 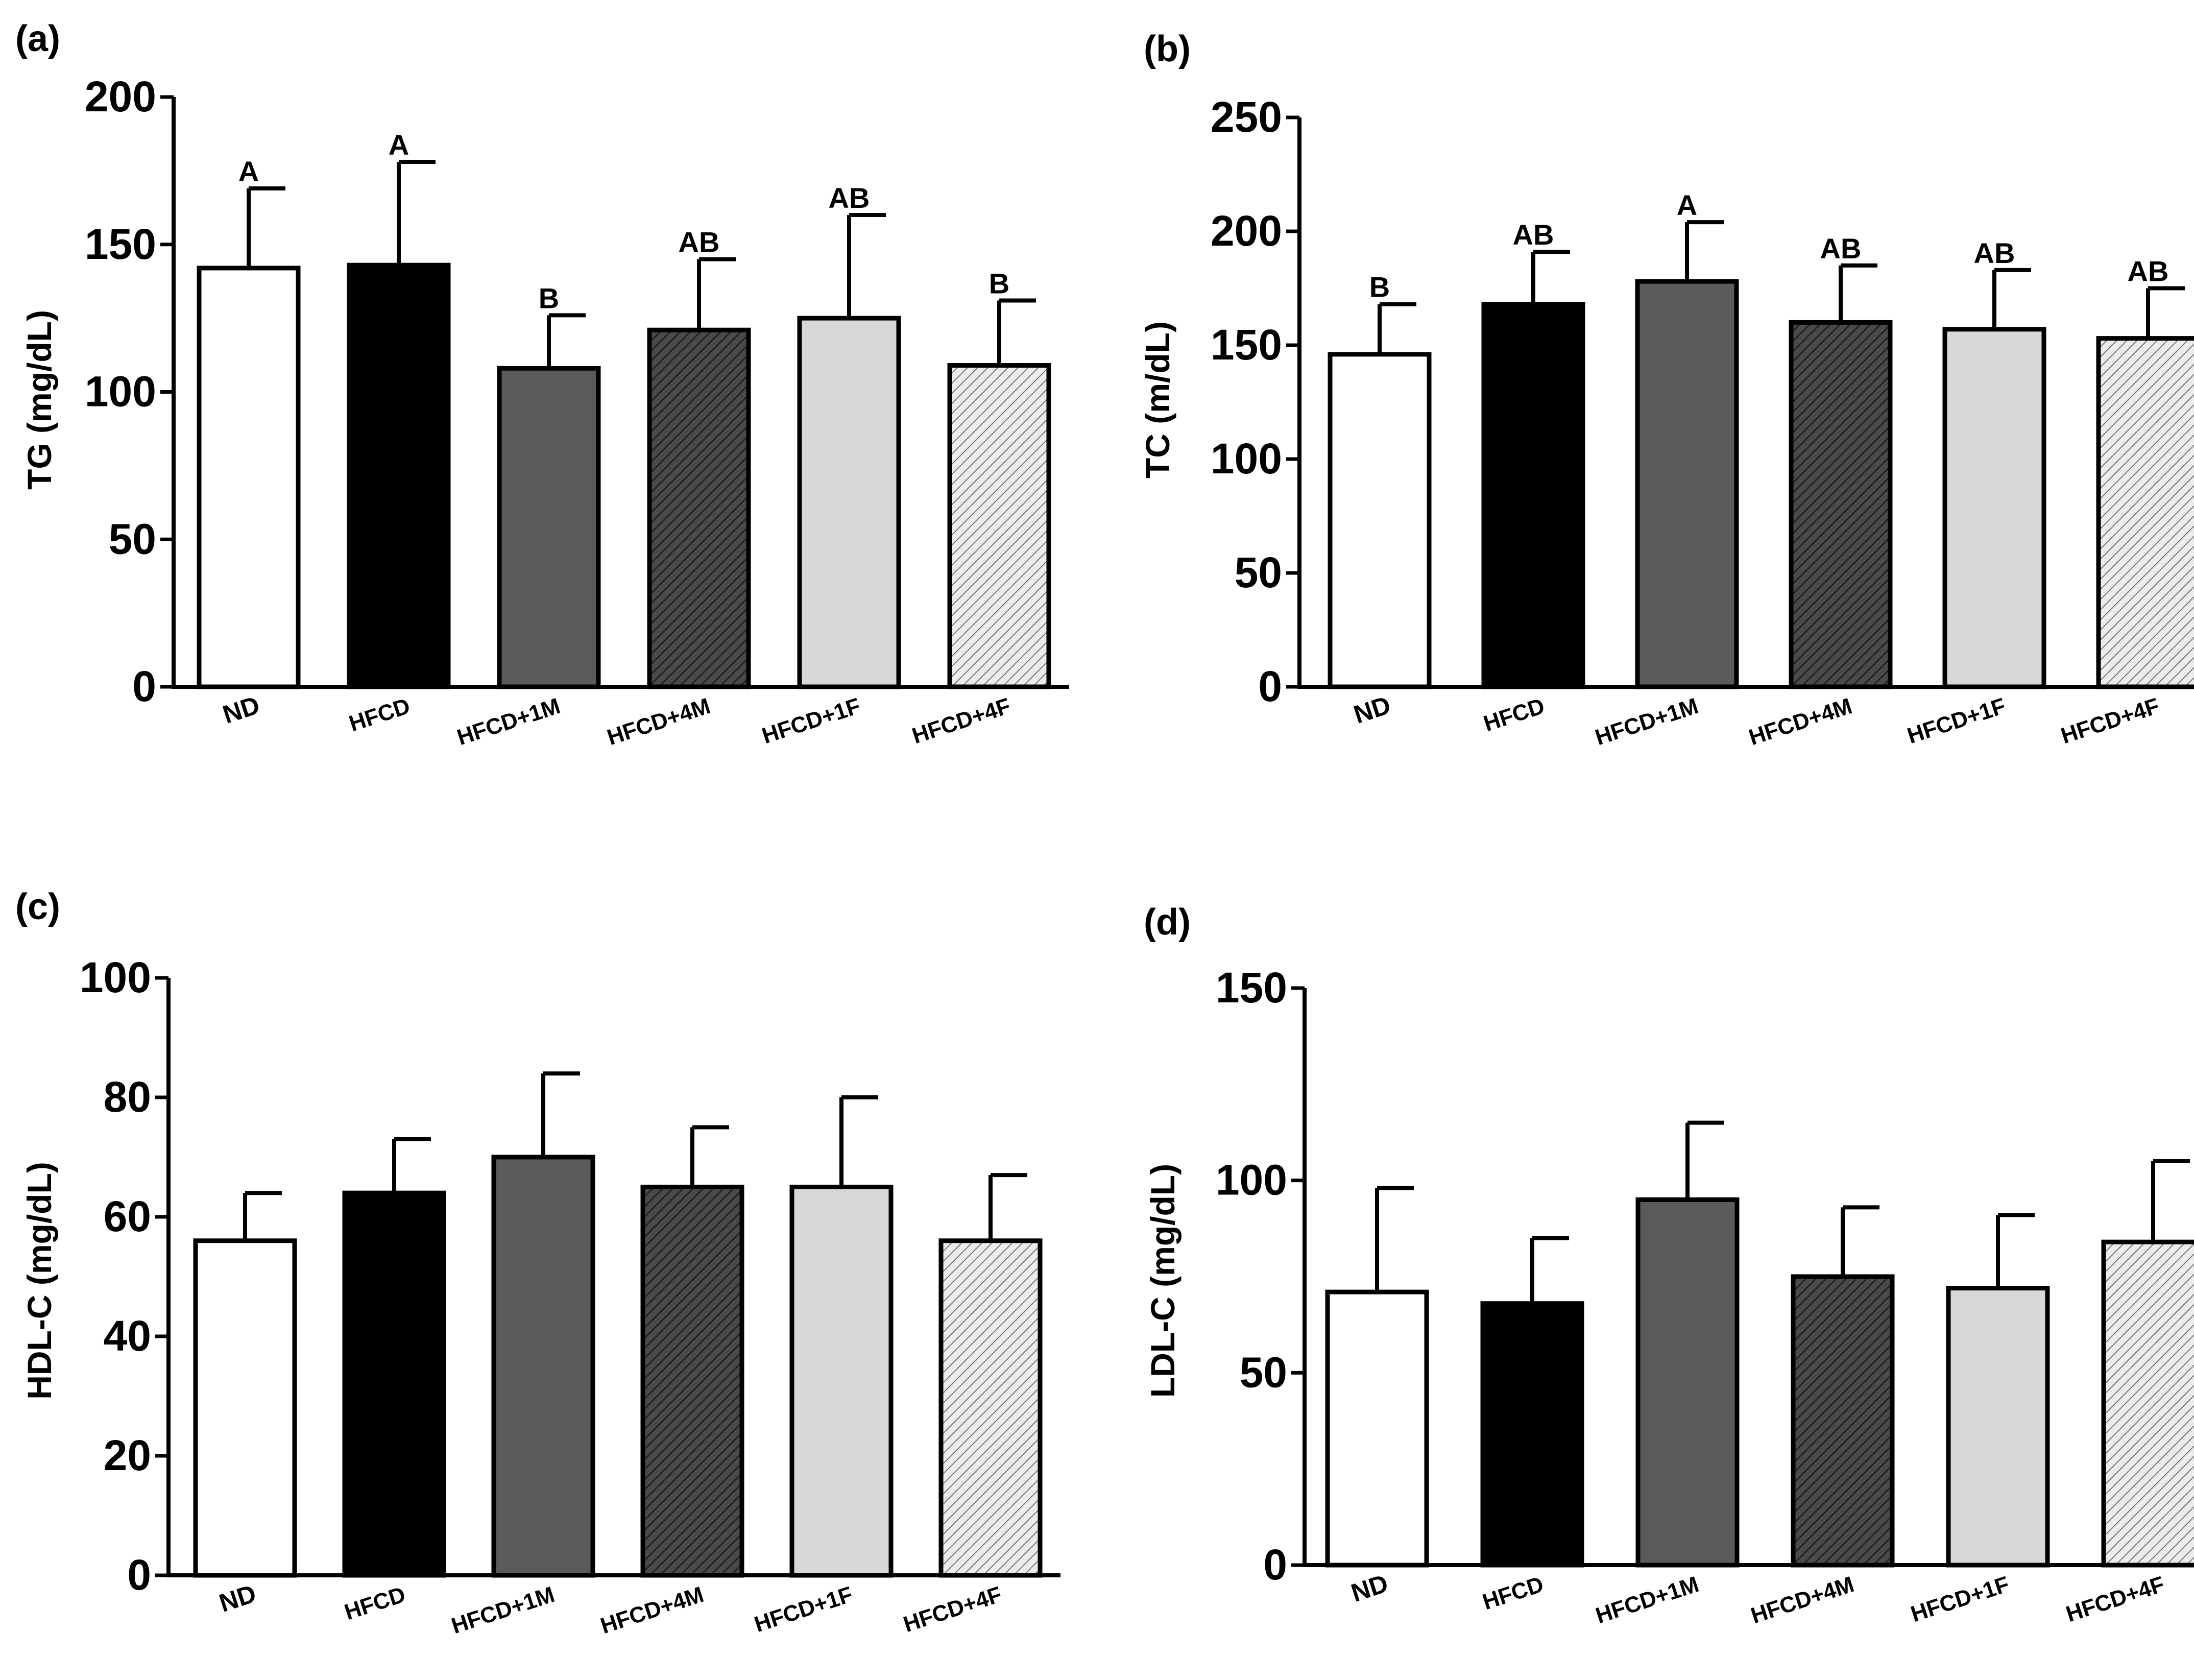 What do you see at coordinates (127, 1216) in the screenshot?
I see `y-tick-label: 60` at bounding box center [127, 1216].